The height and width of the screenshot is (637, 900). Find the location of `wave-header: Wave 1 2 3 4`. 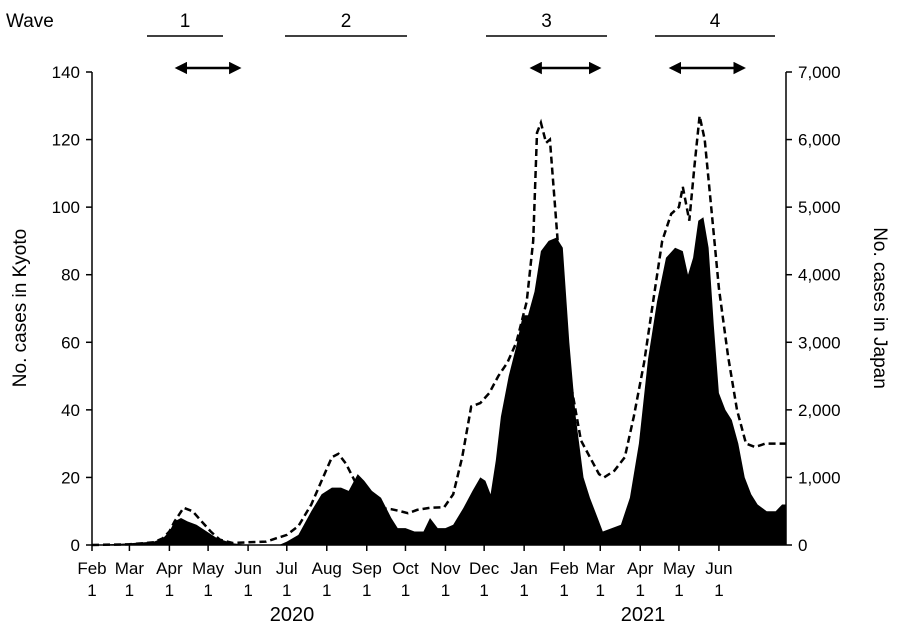

wave-header: Wave 1 2 3 4 is located at coordinates (390, 43).